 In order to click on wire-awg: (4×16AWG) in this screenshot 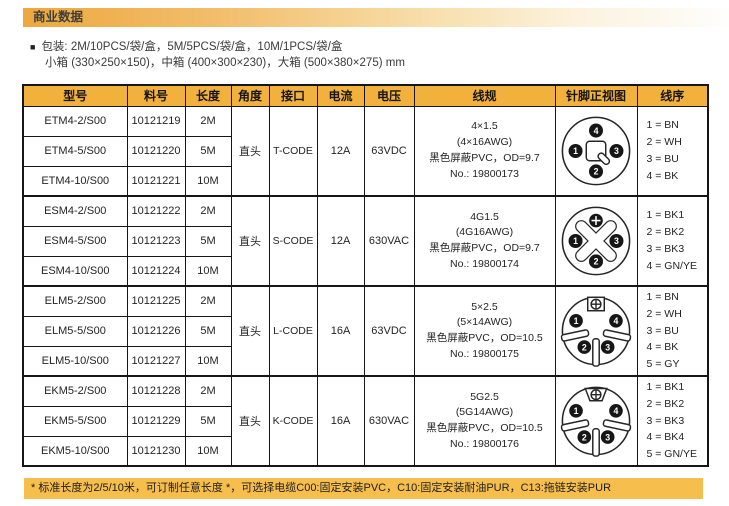, I will do `click(484, 142)`.